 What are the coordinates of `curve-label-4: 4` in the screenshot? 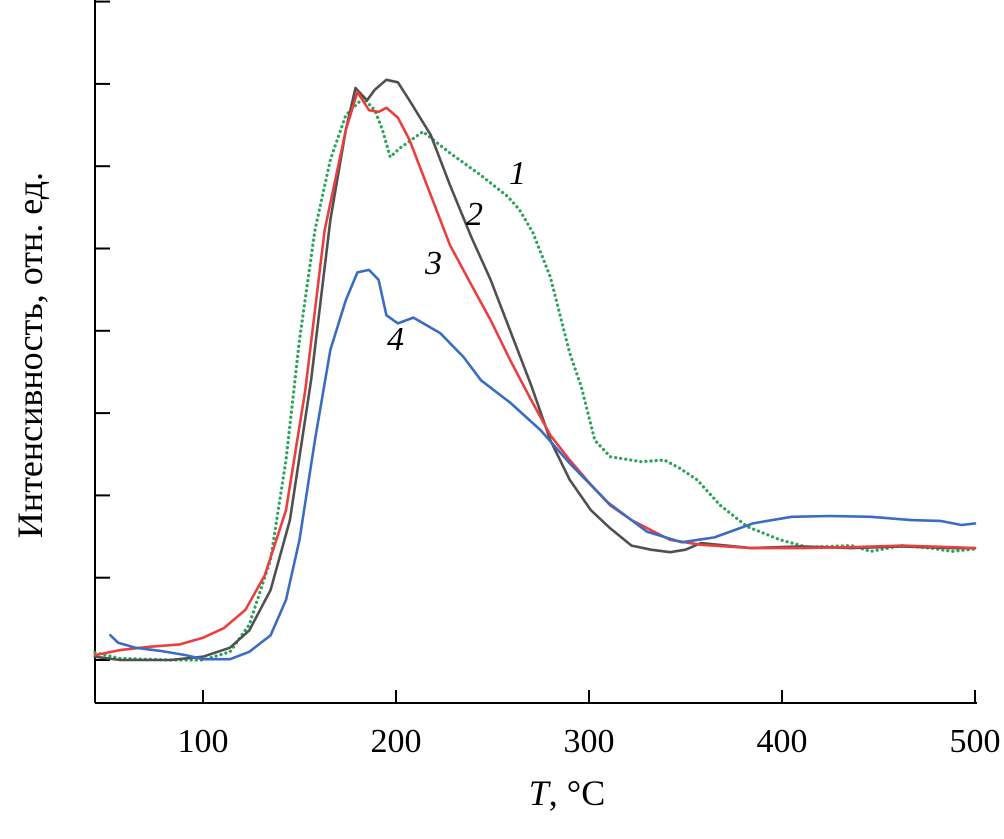 It's located at (395, 339).